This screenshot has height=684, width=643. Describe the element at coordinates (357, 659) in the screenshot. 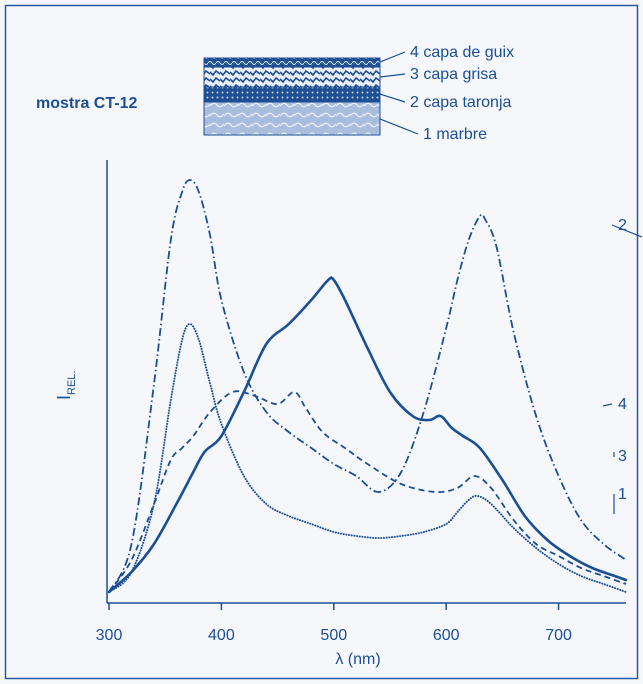

I see `x-axis-label: λ (nm)` at that location.